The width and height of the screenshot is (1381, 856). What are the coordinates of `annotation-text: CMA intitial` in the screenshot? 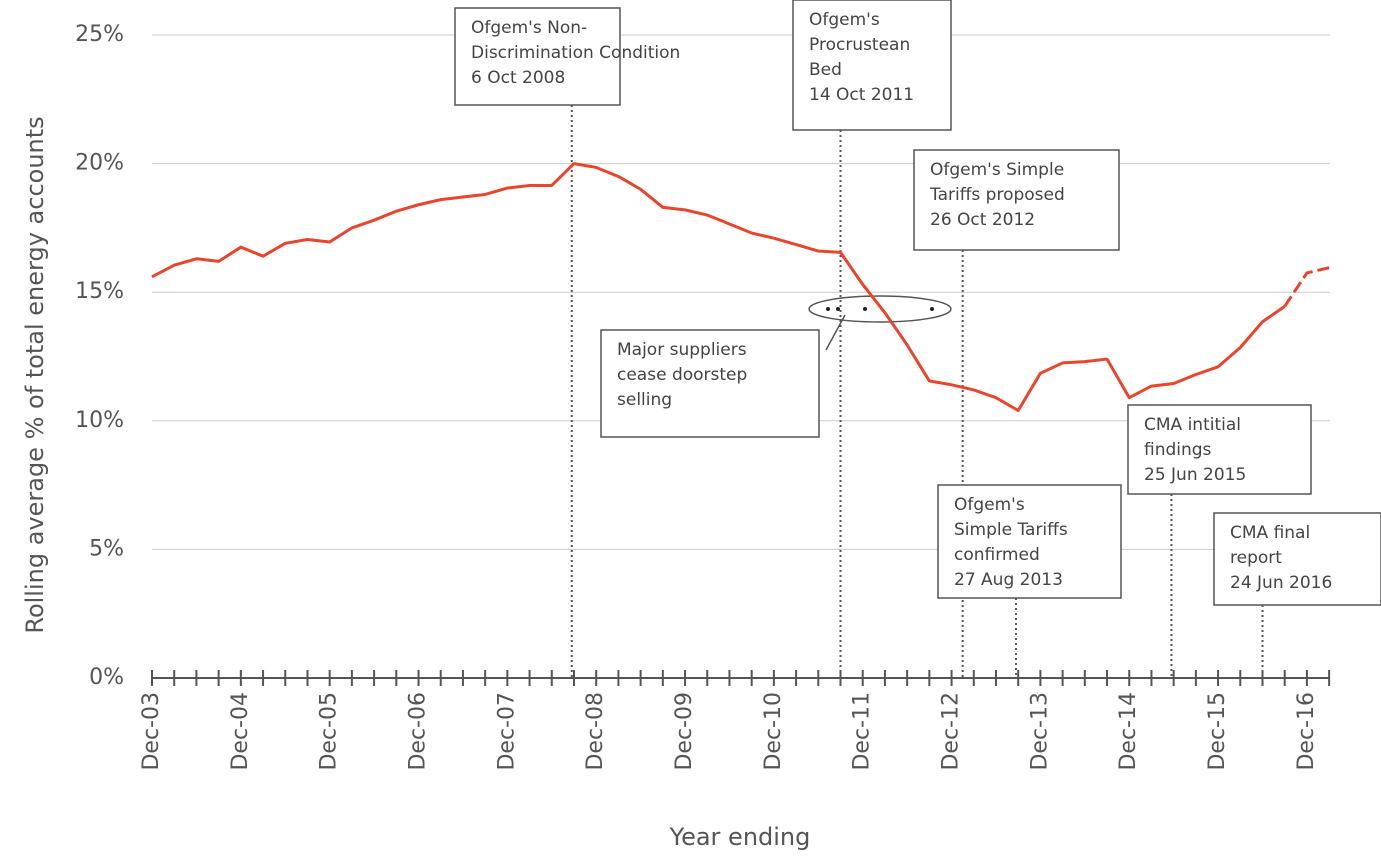 It's located at (1192, 425).